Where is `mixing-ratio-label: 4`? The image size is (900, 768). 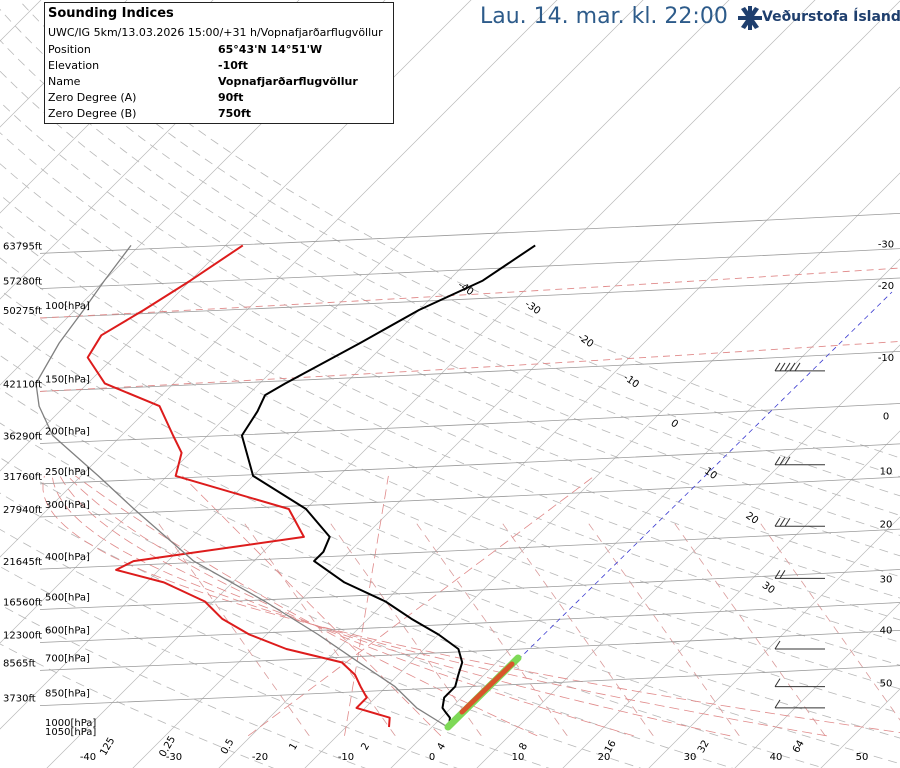 mixing-ratio-label: 4 is located at coordinates (441, 746).